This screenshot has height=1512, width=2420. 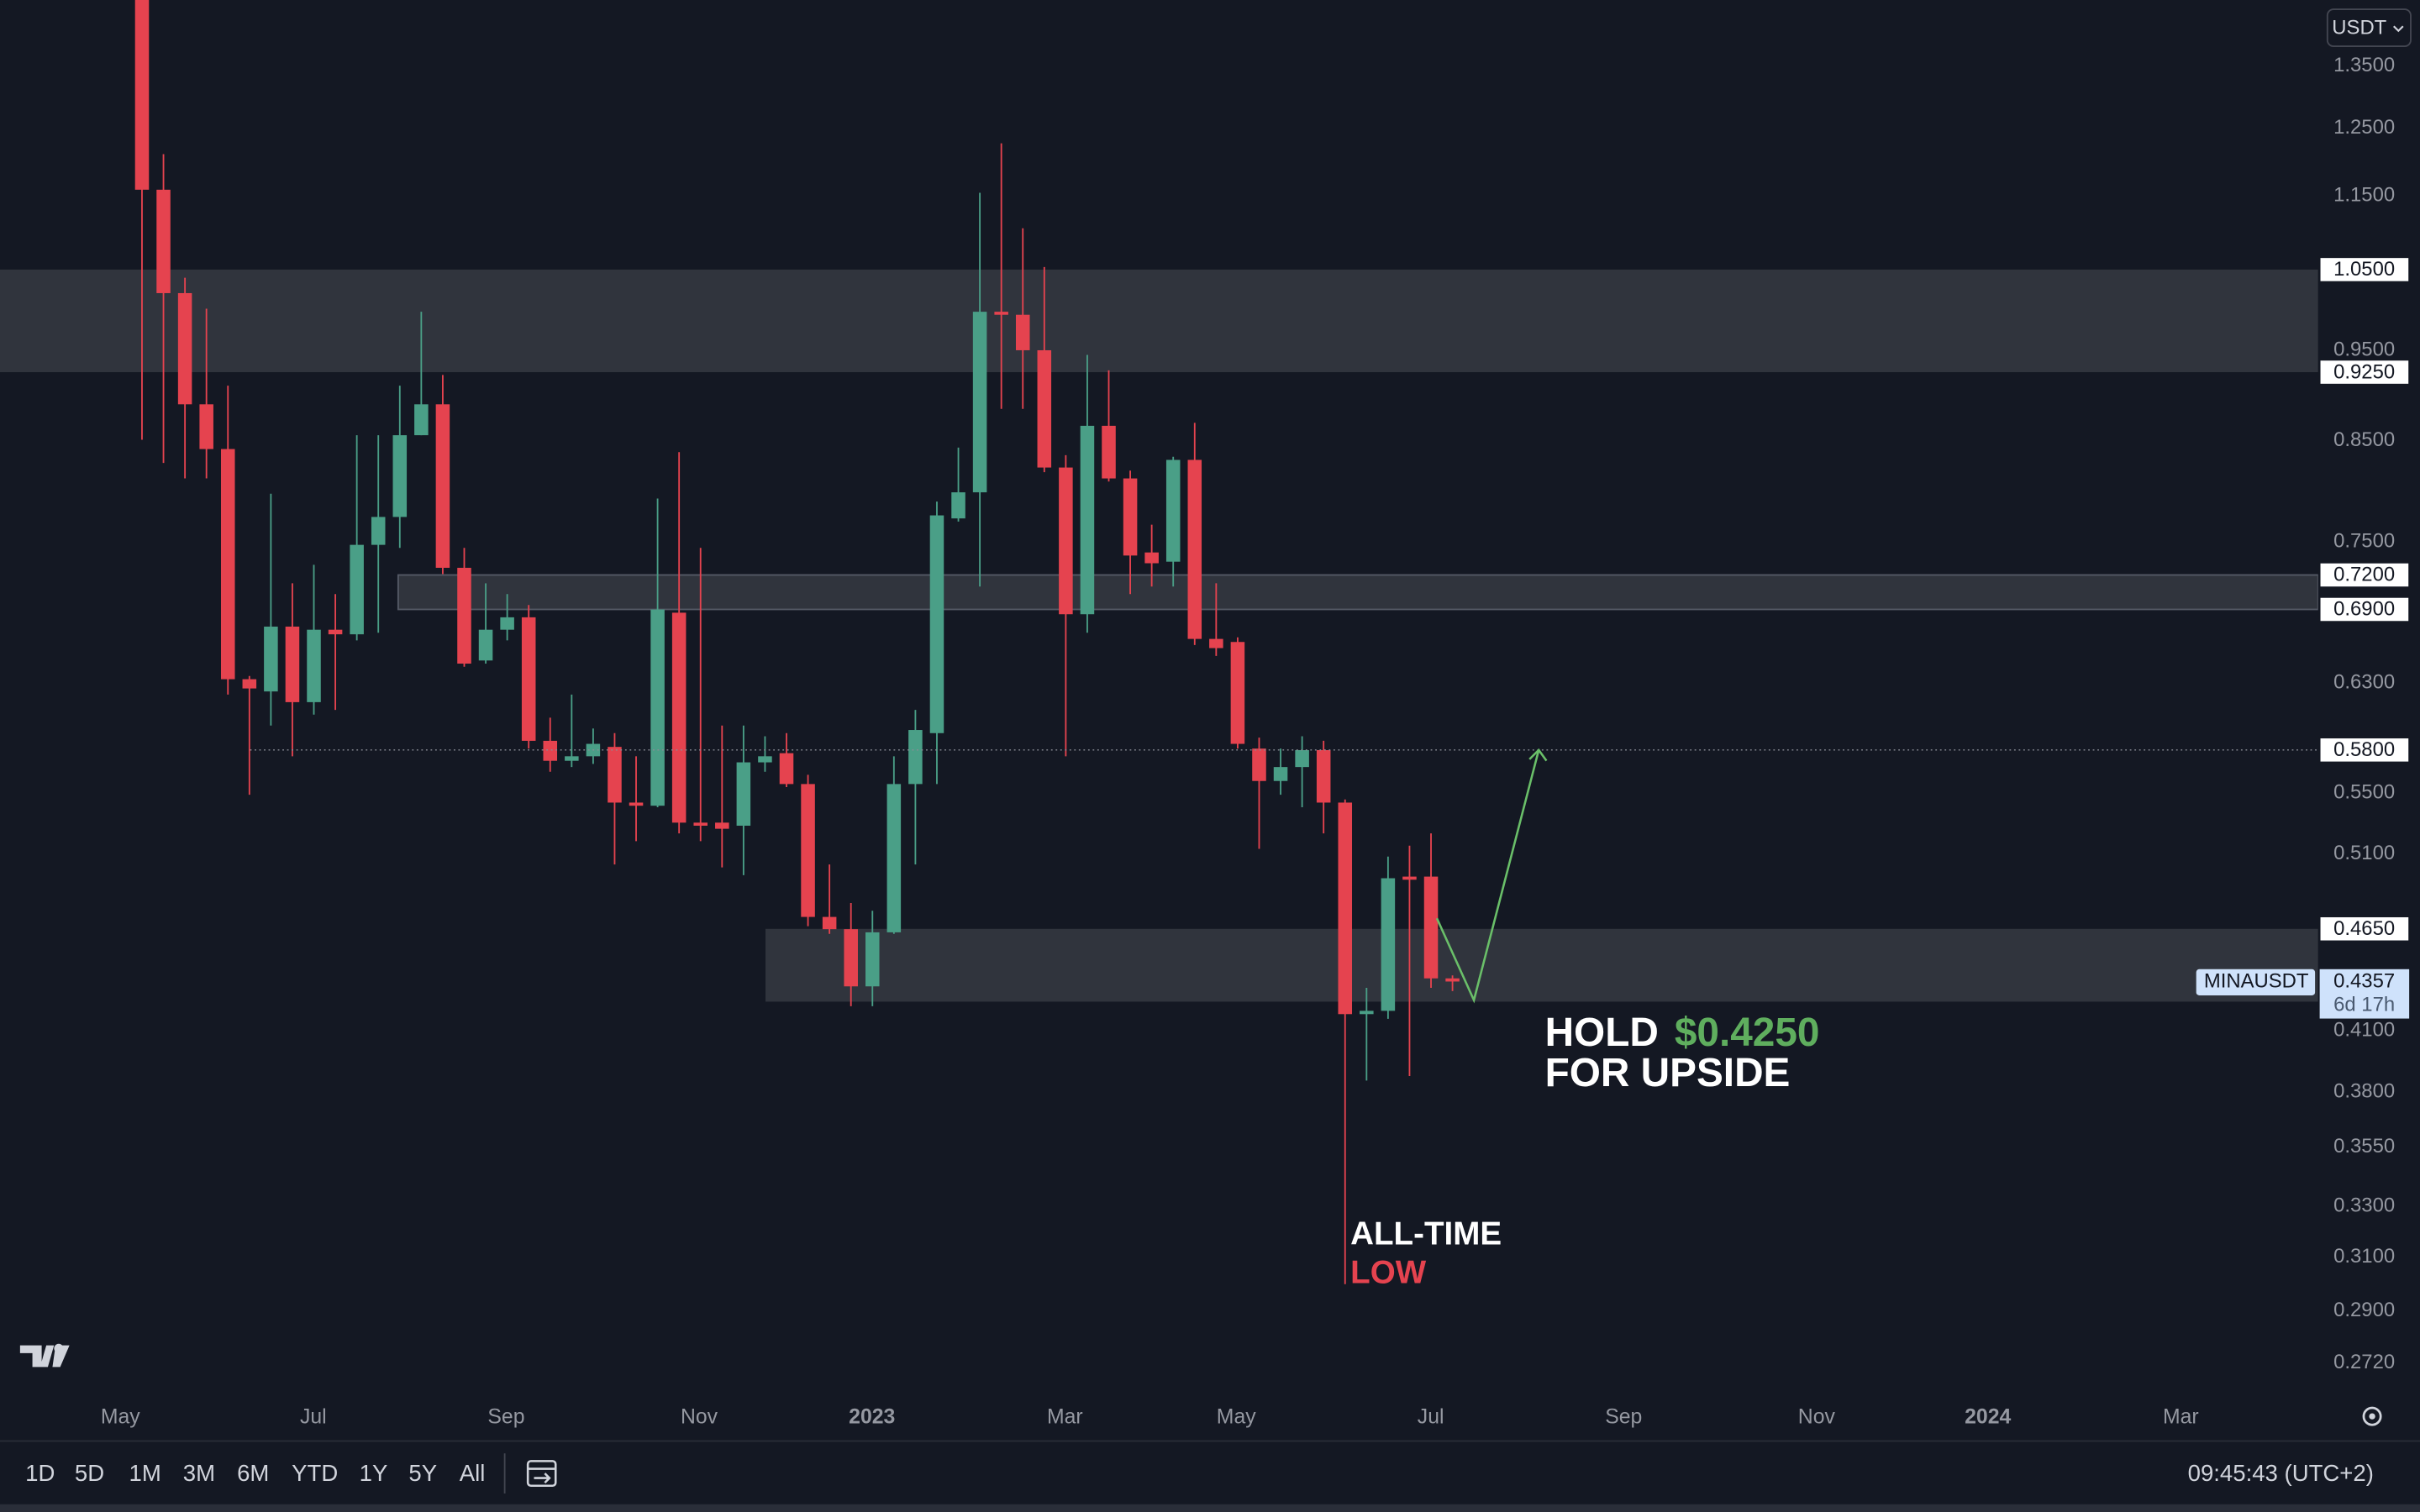 I want to click on currency-select, so click(x=2369, y=28).